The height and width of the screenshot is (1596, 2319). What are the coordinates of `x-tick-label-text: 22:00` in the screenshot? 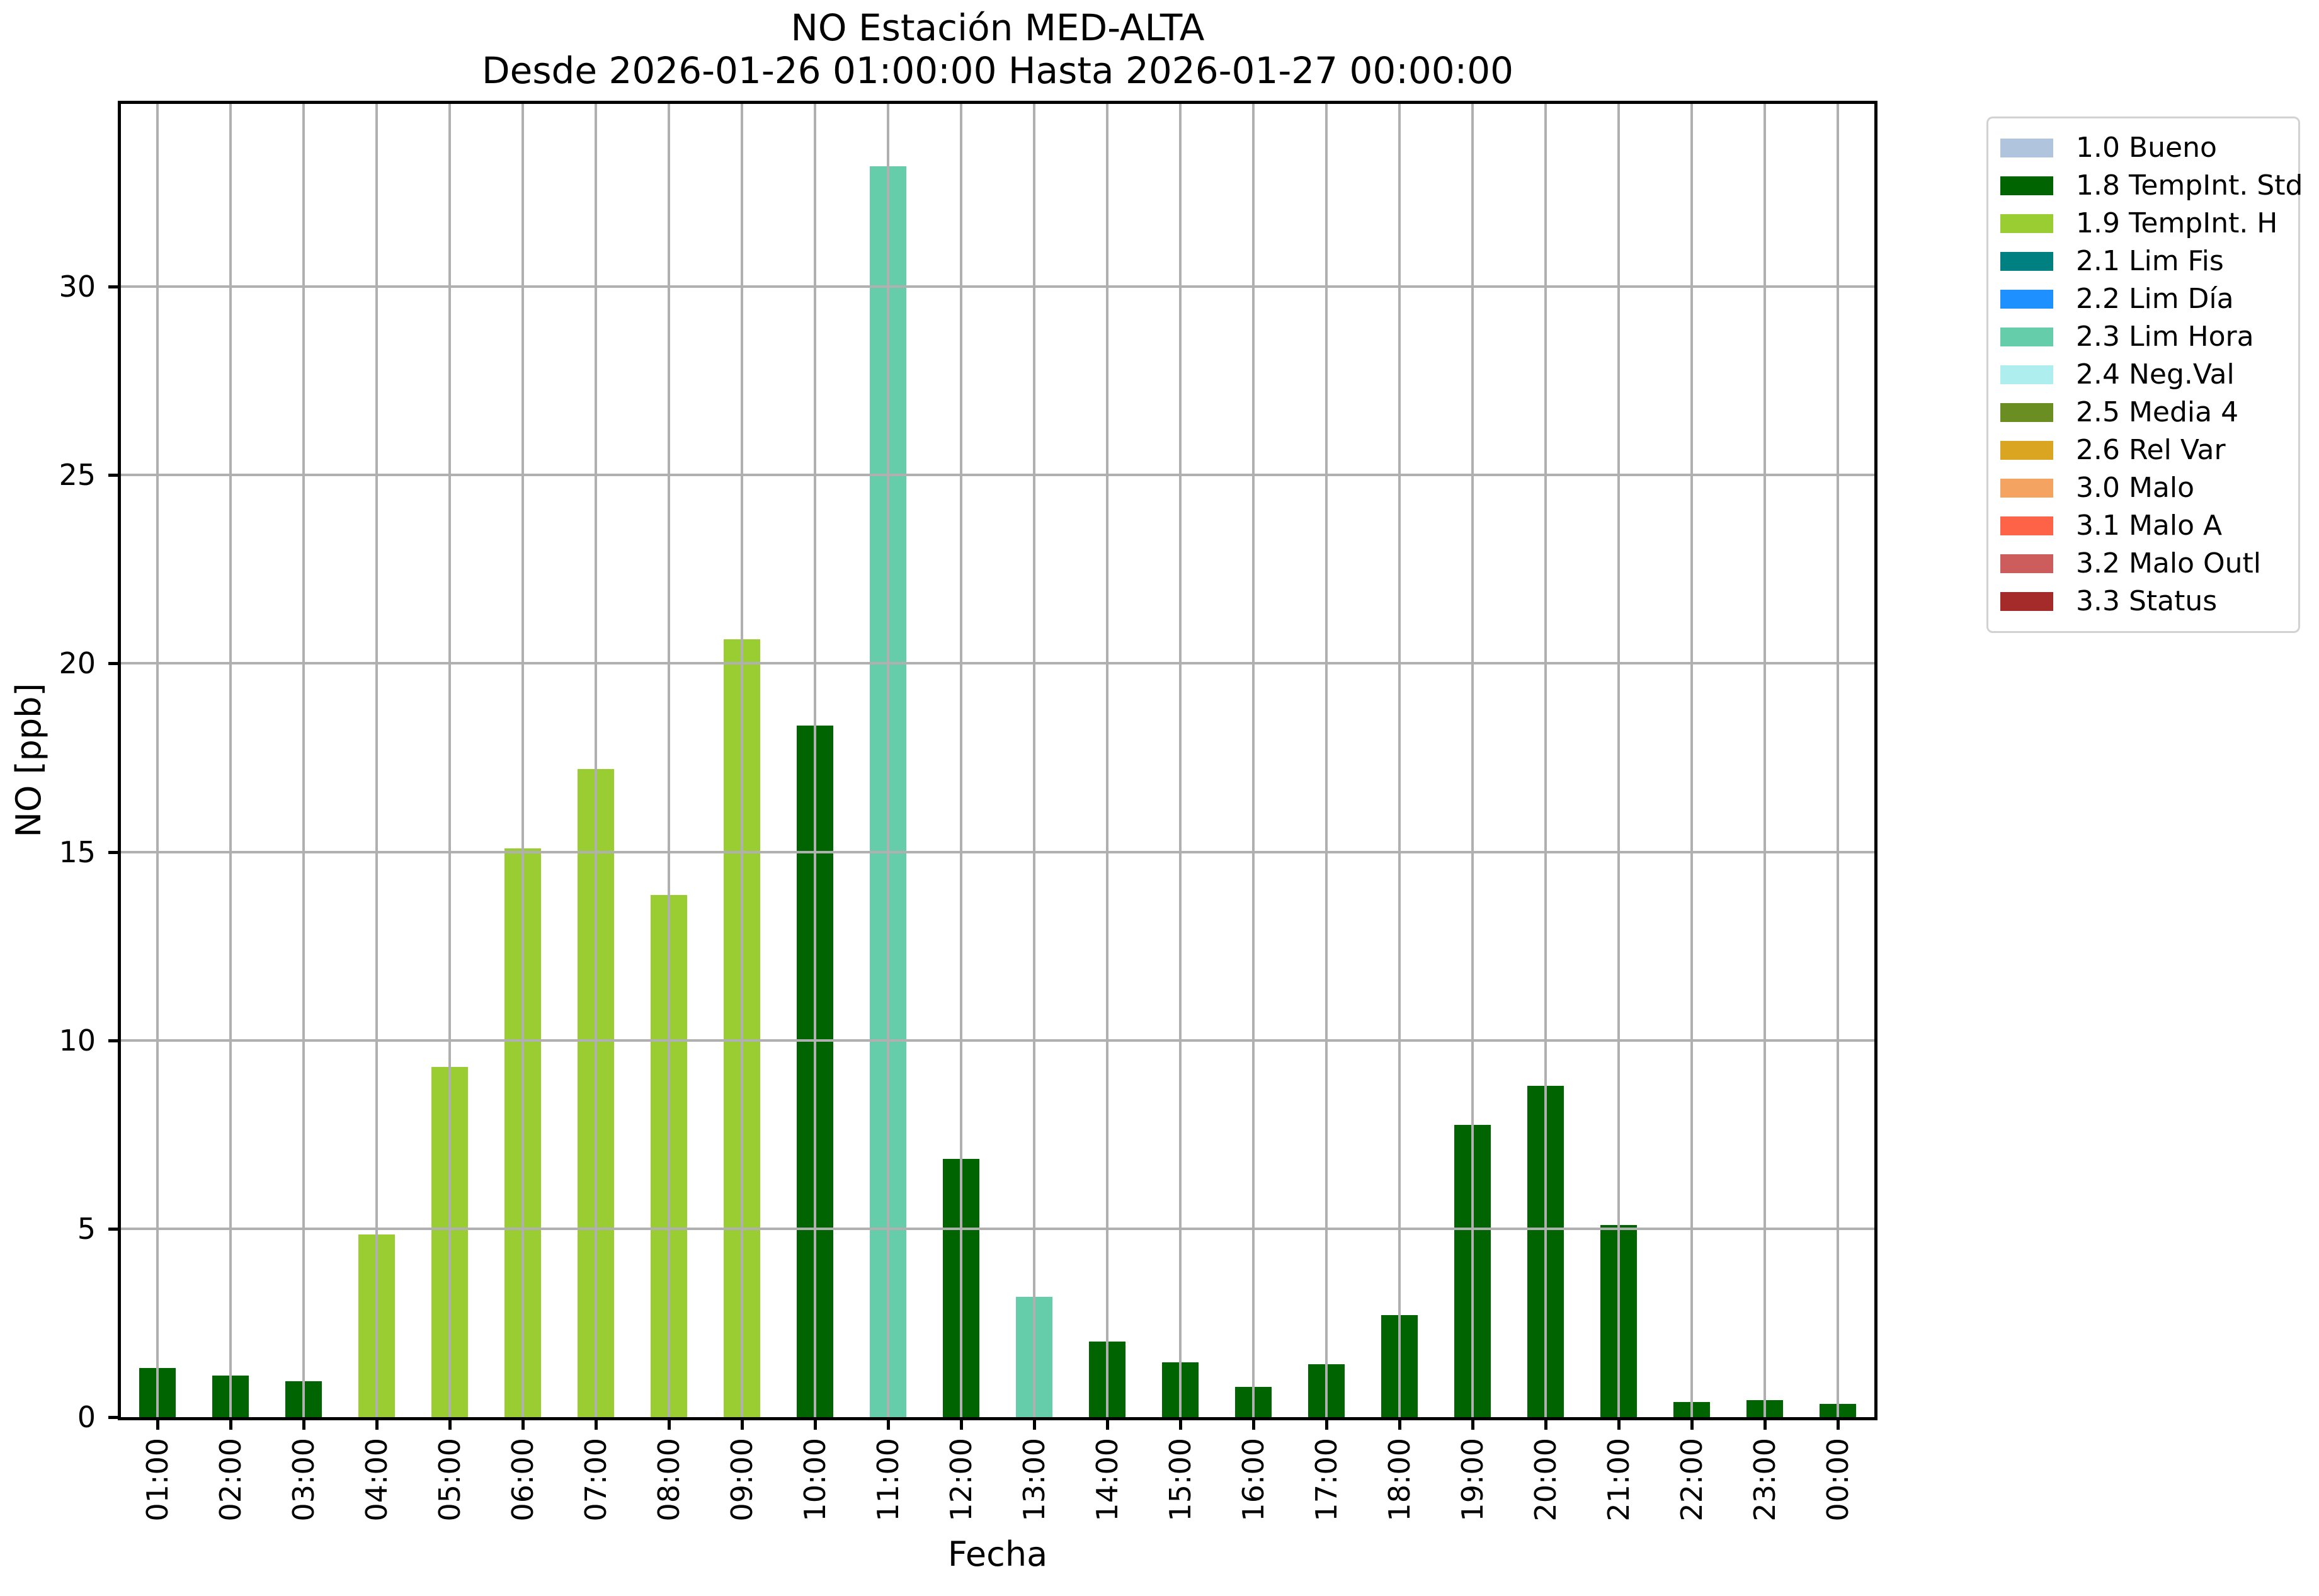 It's located at (1692, 1480).